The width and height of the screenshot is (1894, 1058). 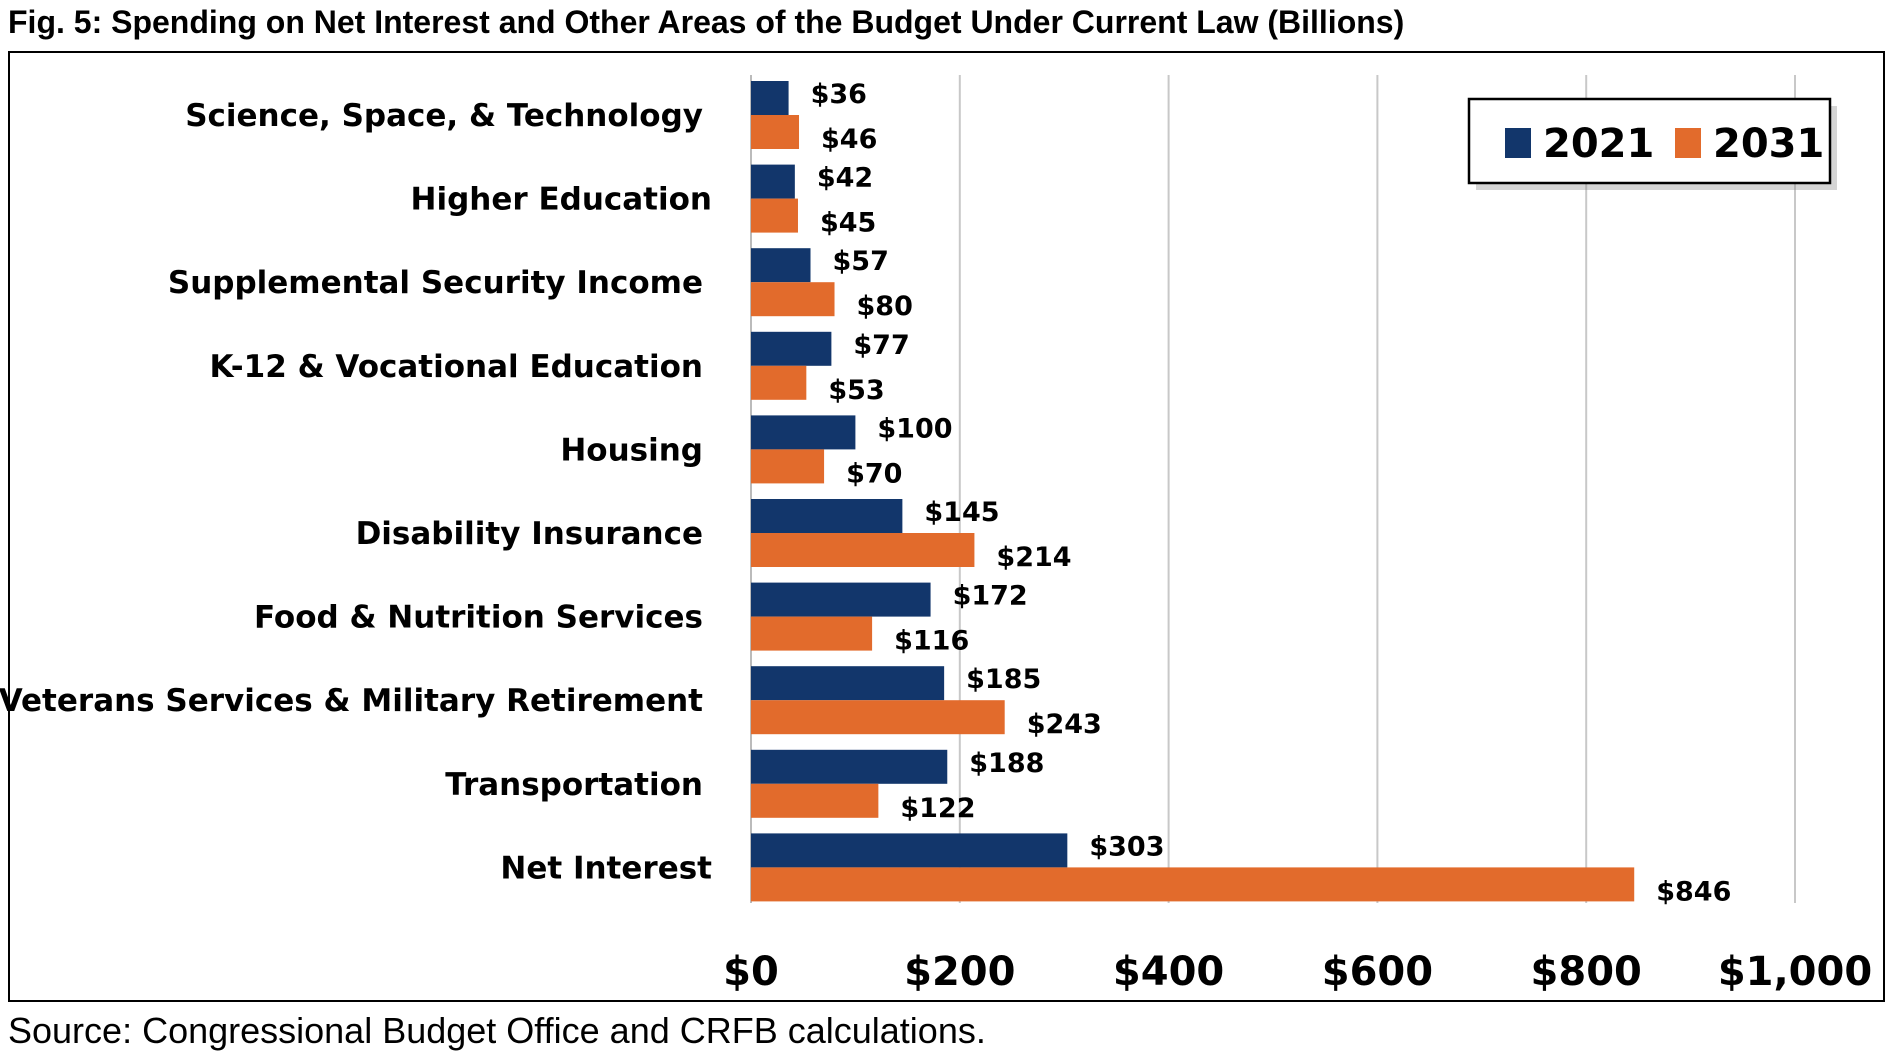 I want to click on legend-swatch-2031, so click(x=1688, y=143).